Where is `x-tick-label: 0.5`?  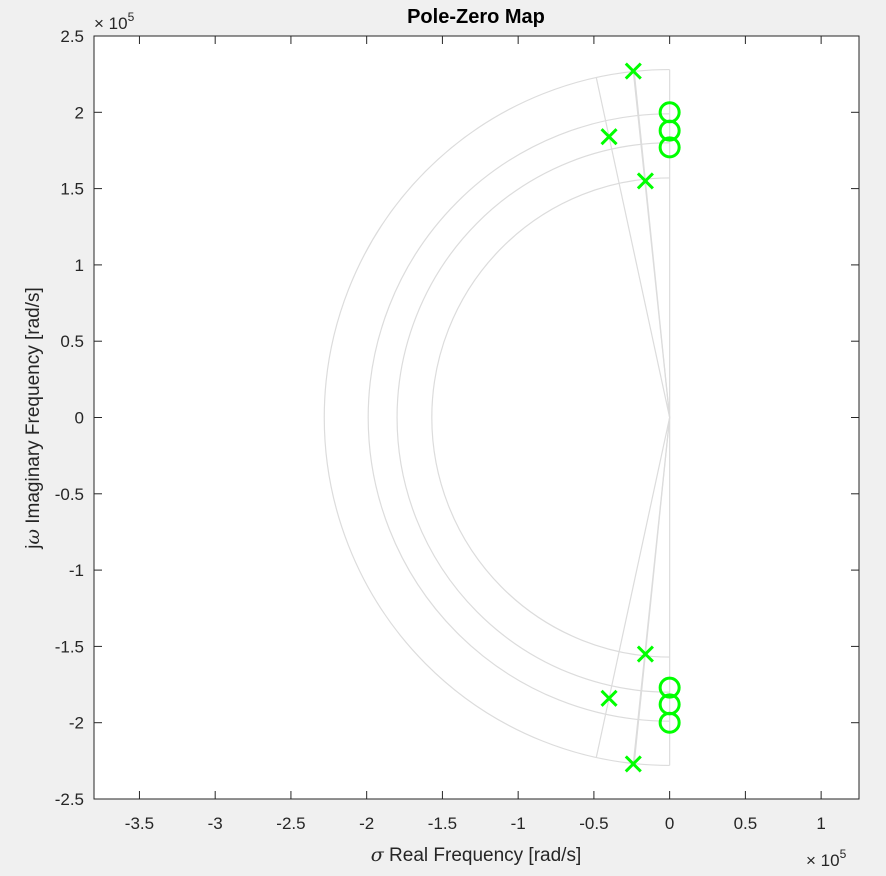
x-tick-label: 0.5 is located at coordinates (746, 823).